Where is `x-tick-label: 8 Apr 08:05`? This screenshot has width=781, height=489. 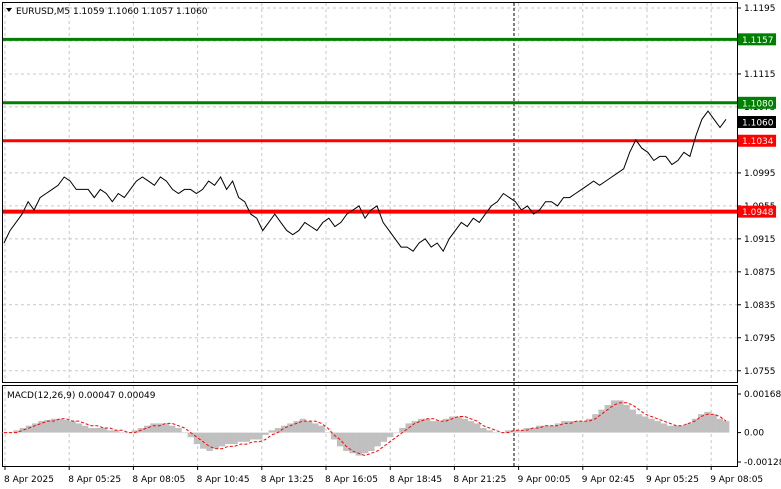 x-tick-label: 8 Apr 08:05 is located at coordinates (158, 480).